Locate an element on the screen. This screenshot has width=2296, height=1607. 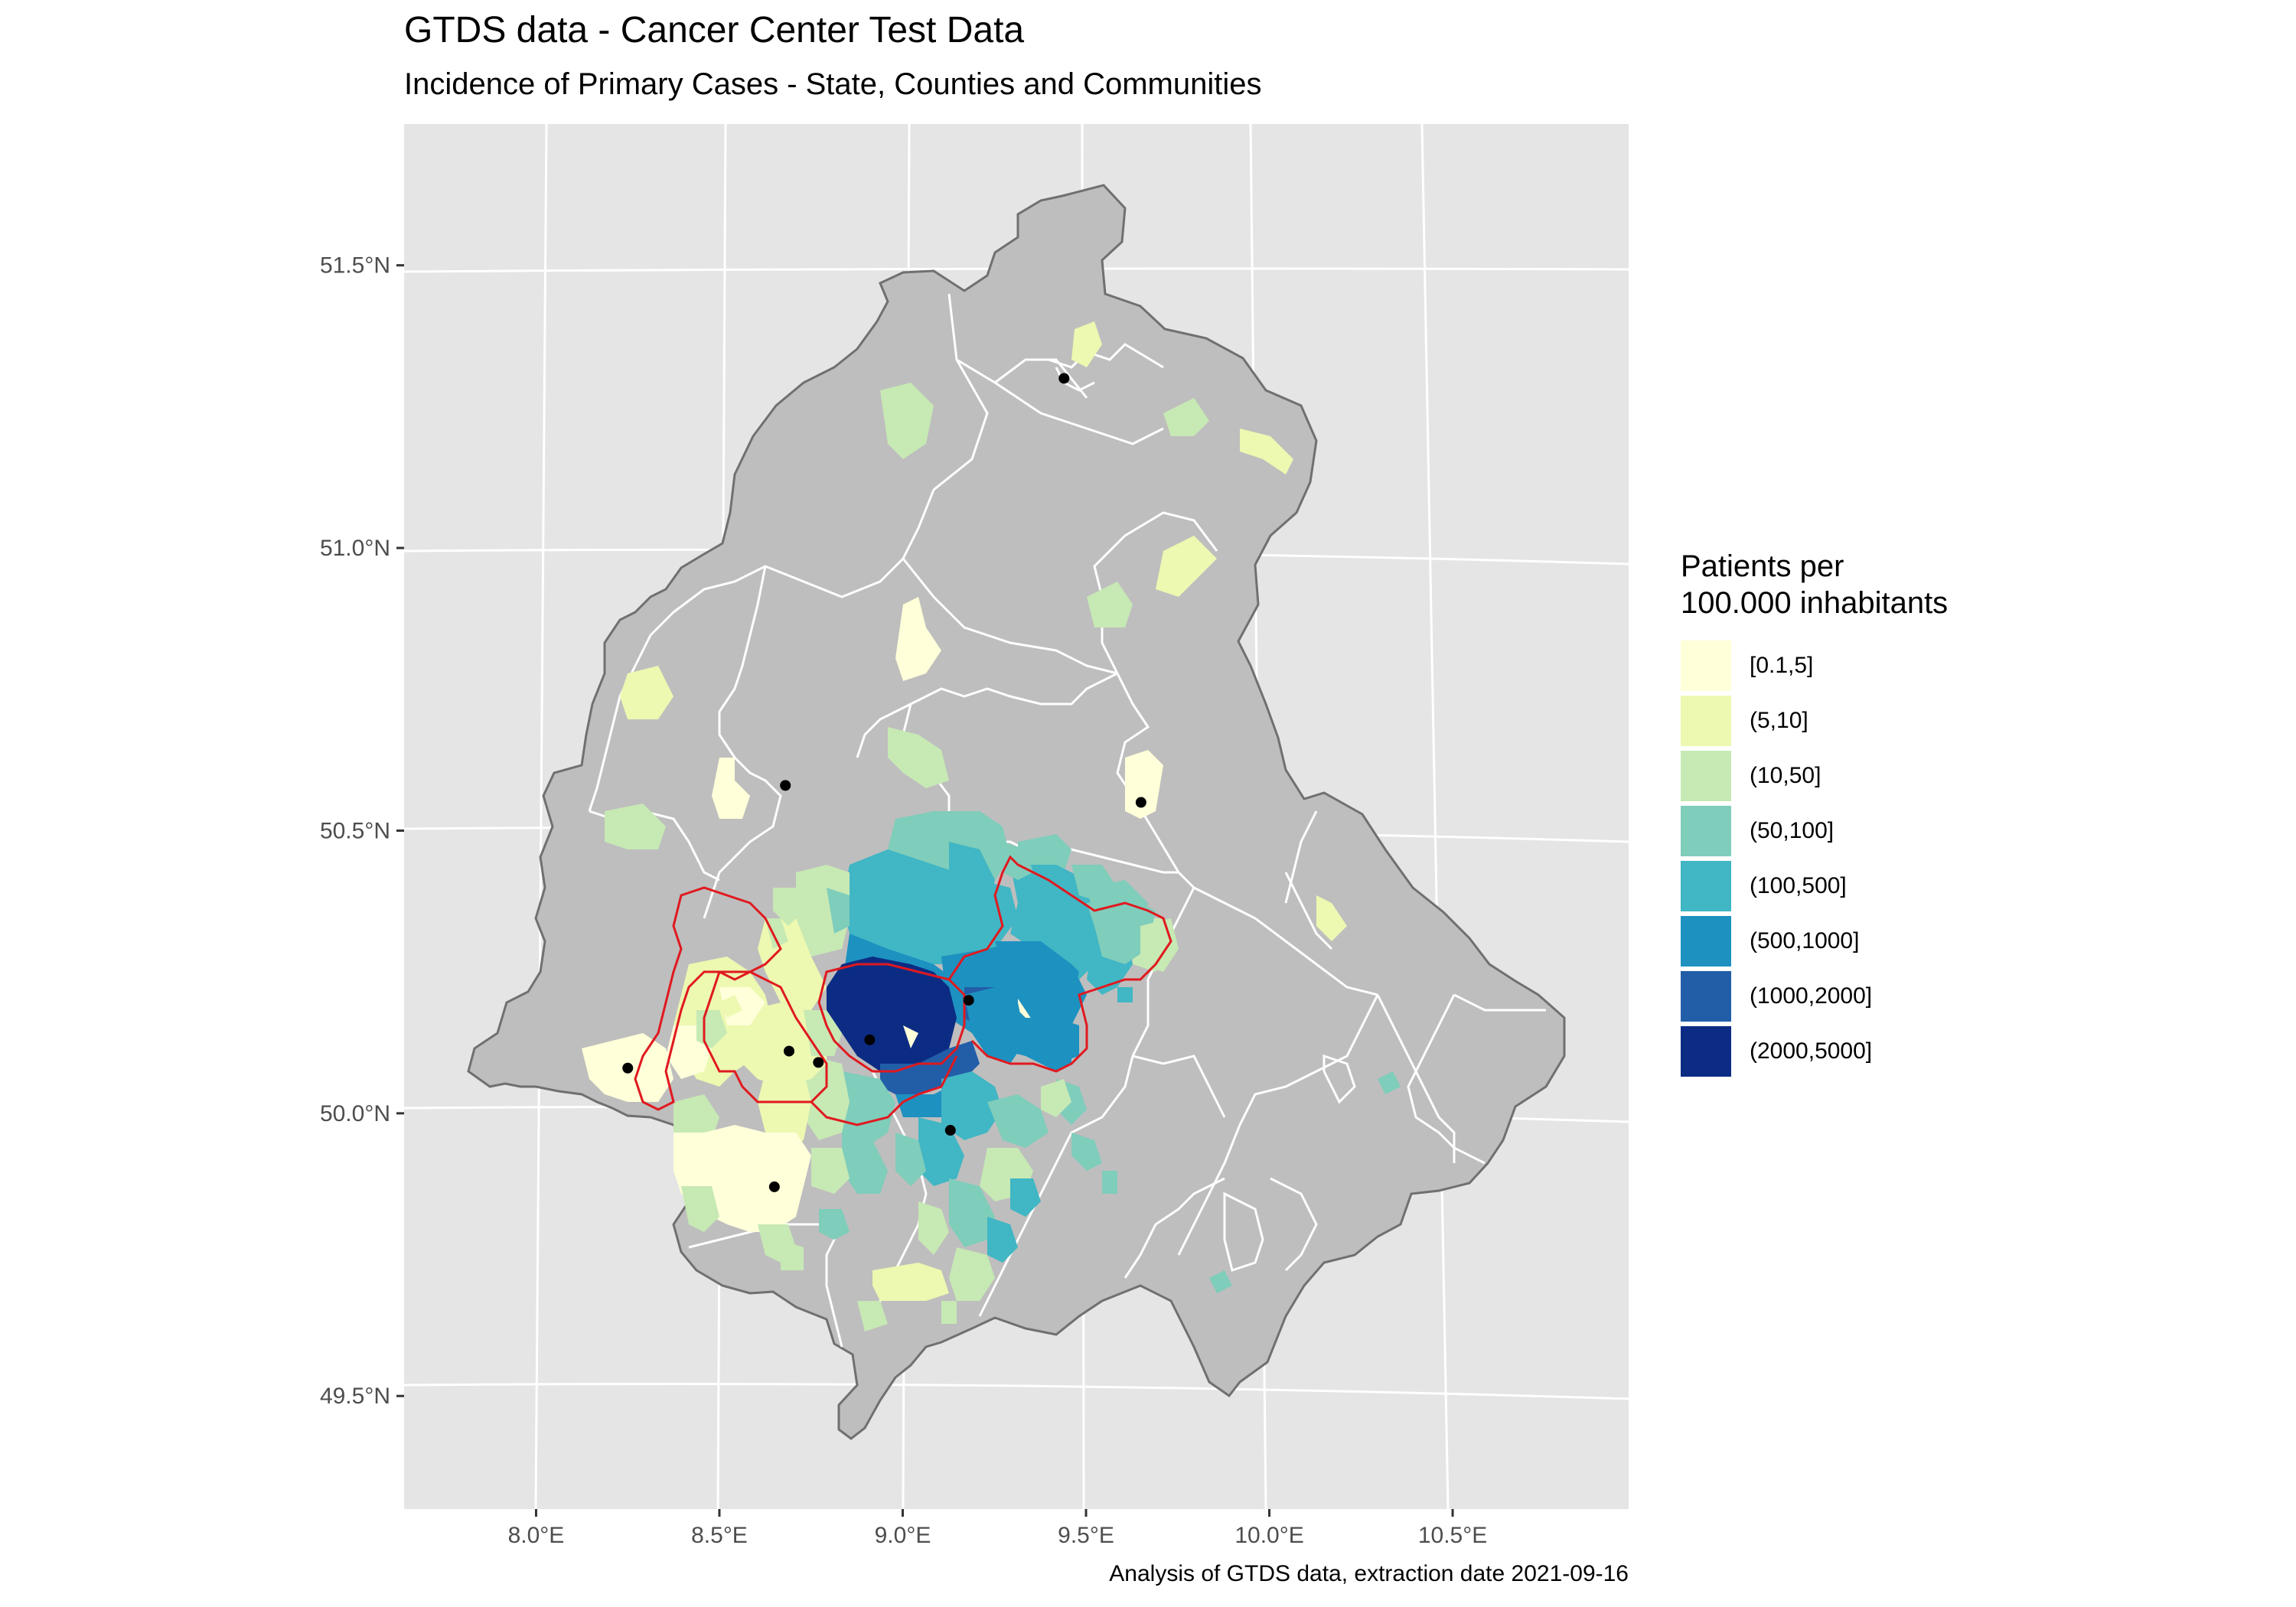
legend-item: (10,50] is located at coordinates (1814, 776).